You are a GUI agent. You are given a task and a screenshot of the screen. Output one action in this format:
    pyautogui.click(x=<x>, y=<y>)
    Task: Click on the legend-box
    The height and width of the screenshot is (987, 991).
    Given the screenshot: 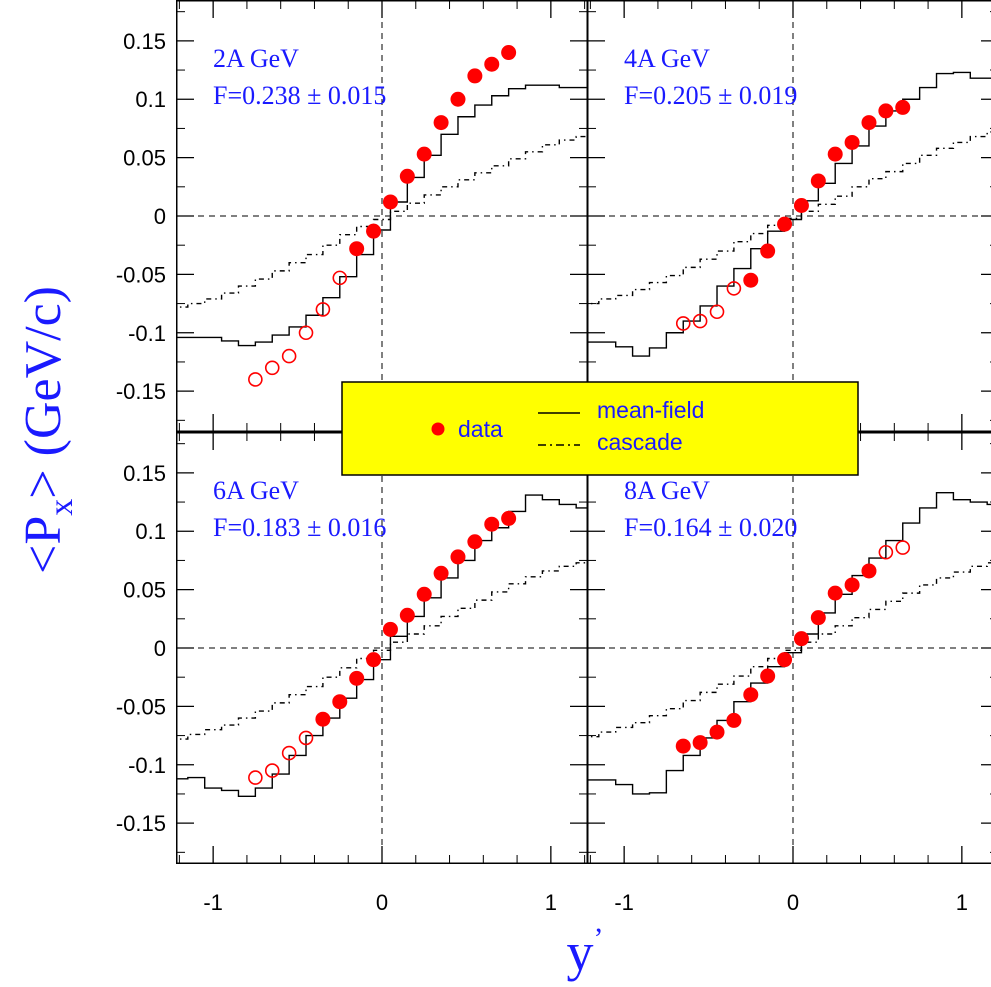 What is the action you would take?
    pyautogui.click(x=600, y=428)
    